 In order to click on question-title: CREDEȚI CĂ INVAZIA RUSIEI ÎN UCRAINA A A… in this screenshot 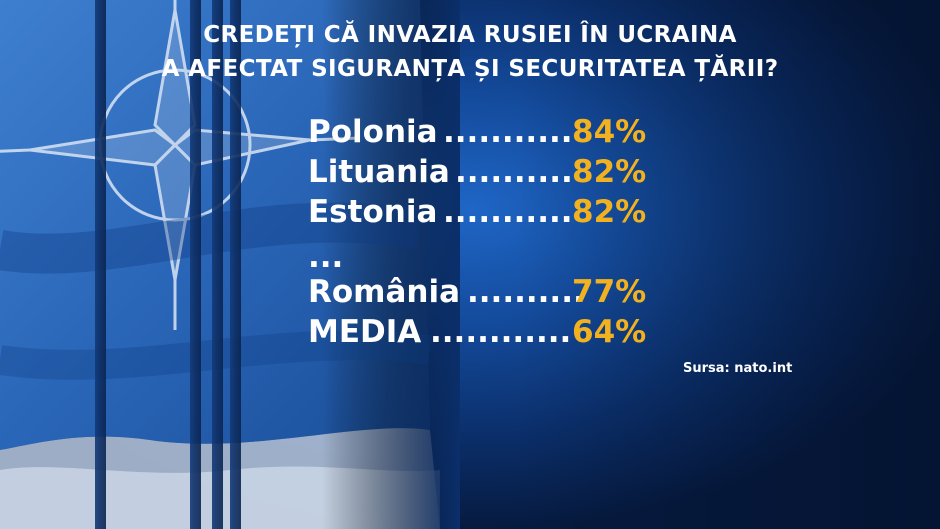, I will do `click(470, 52)`.